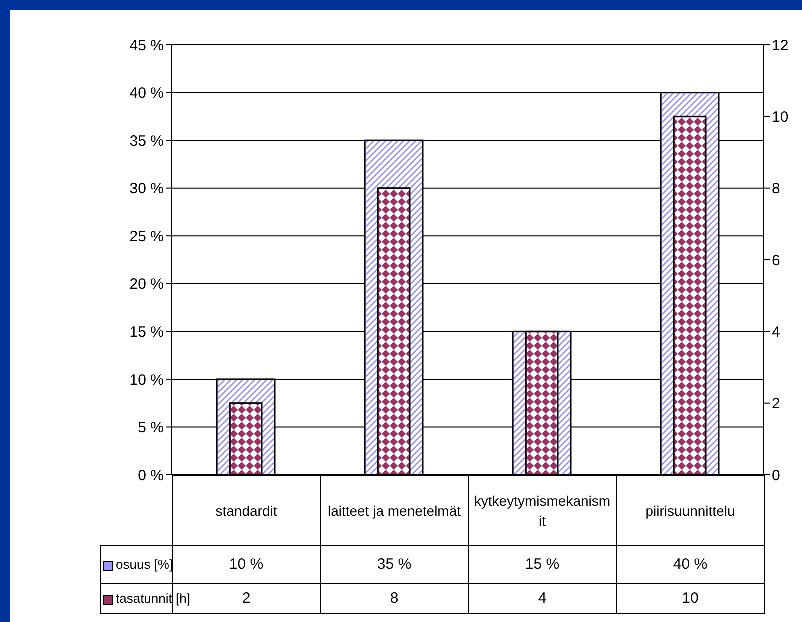 This screenshot has width=802, height=622. Describe the element at coordinates (145, 564) in the screenshot. I see `legend-label: osuus [%]` at that location.